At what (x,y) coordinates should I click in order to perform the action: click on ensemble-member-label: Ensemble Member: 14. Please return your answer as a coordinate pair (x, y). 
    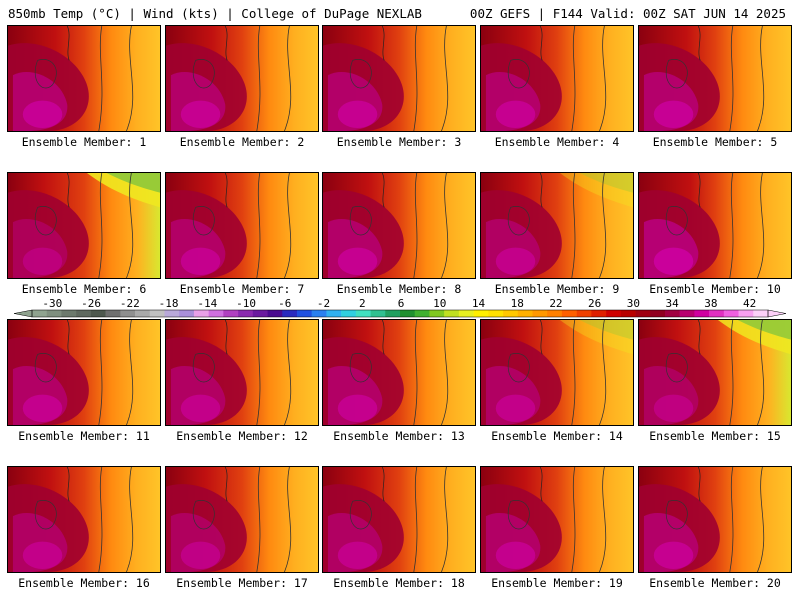
    Looking at the image, I should click on (557, 436).